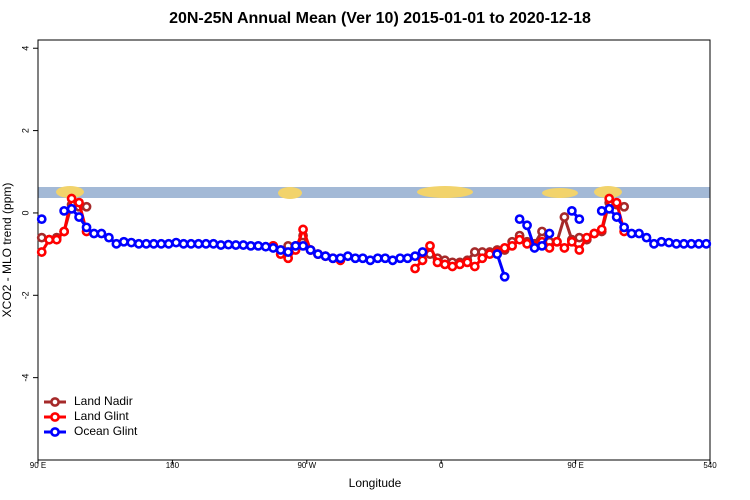 This screenshot has height=500, width=750. I want to click on series, so click(374, 242).